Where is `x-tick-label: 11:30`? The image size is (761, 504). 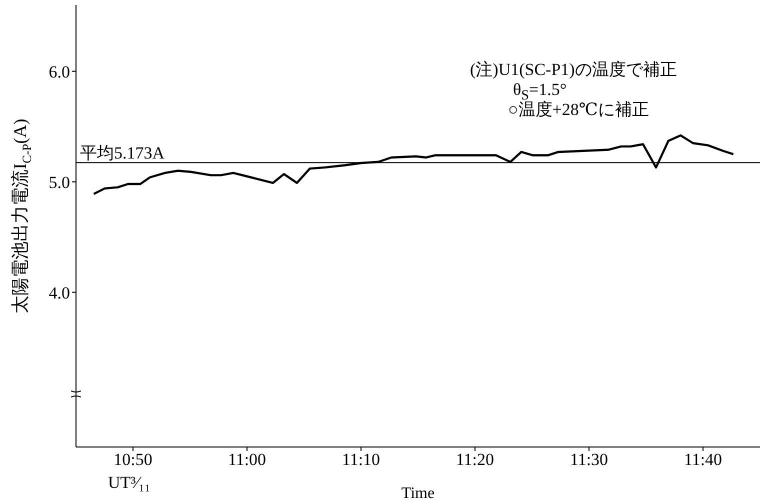 x-tick-label: 11:30 is located at coordinates (589, 460).